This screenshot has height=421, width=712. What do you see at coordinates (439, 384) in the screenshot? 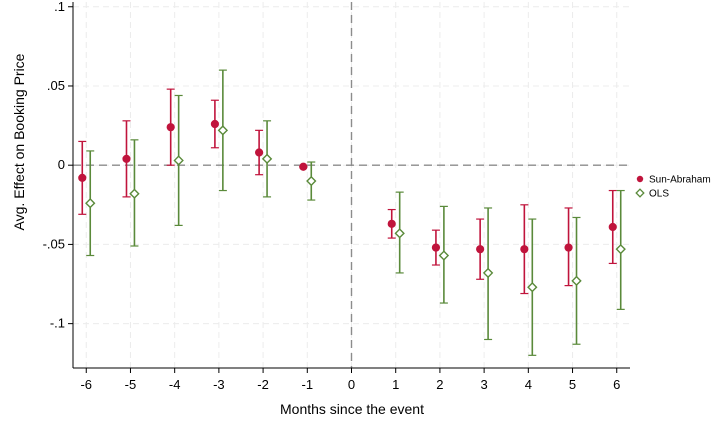
I see `x-tick-label: 2` at bounding box center [439, 384].